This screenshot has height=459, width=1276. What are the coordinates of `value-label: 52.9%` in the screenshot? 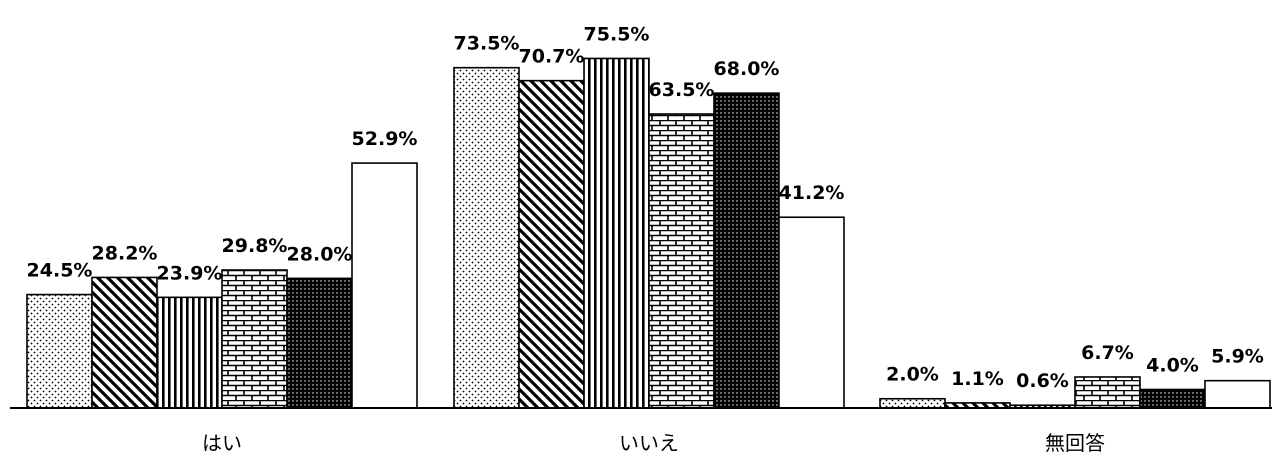 It's located at (385, 139).